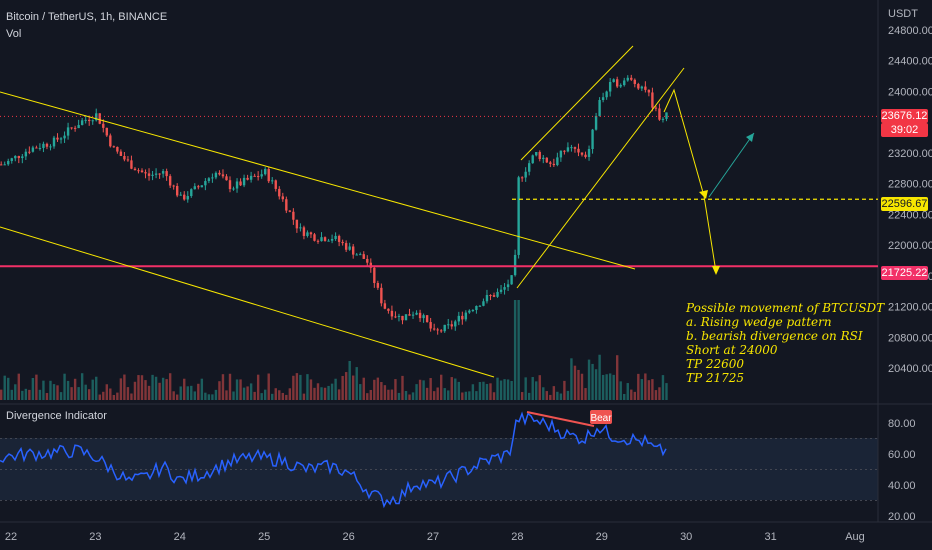  I want to click on annotation-line: TP 22600, so click(715, 364).